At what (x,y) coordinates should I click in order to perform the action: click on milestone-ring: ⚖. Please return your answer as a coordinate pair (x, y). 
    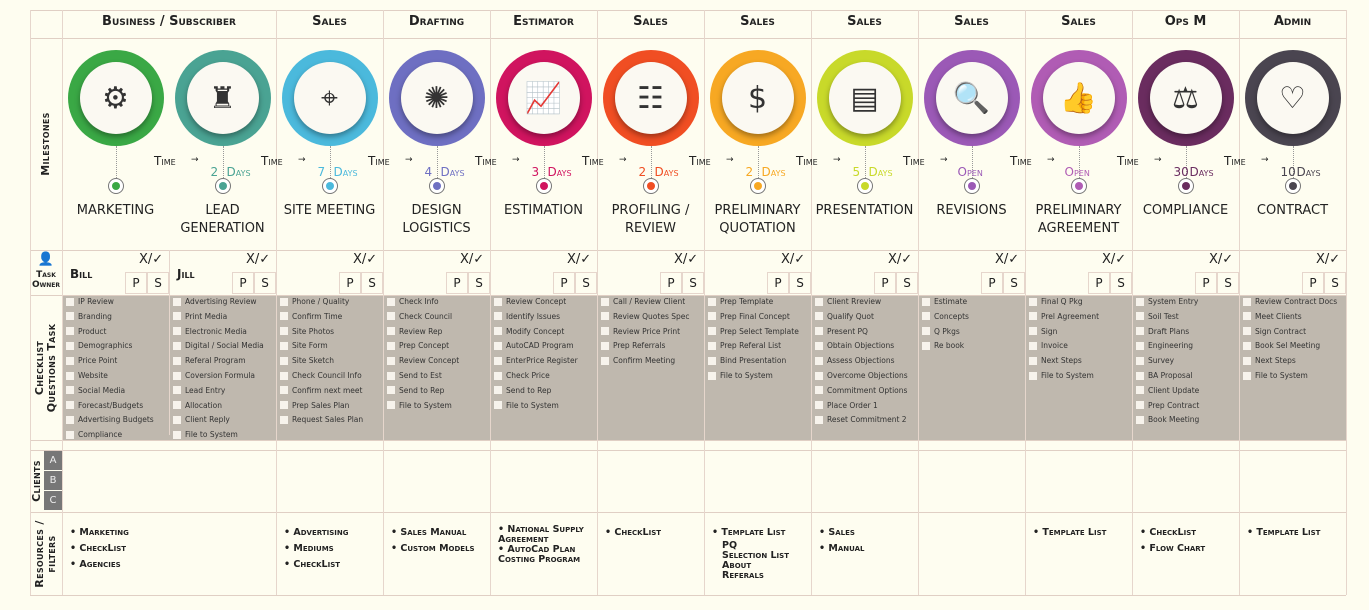
    Looking at the image, I should click on (1185, 98).